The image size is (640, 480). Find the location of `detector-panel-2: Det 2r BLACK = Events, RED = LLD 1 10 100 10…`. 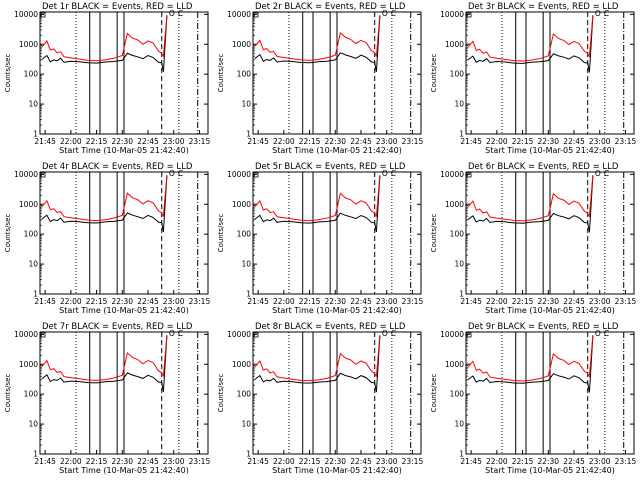

detector-panel-2: Det 2r BLACK = Events, RED = LLD 1 10 100 10… is located at coordinates (320, 78).